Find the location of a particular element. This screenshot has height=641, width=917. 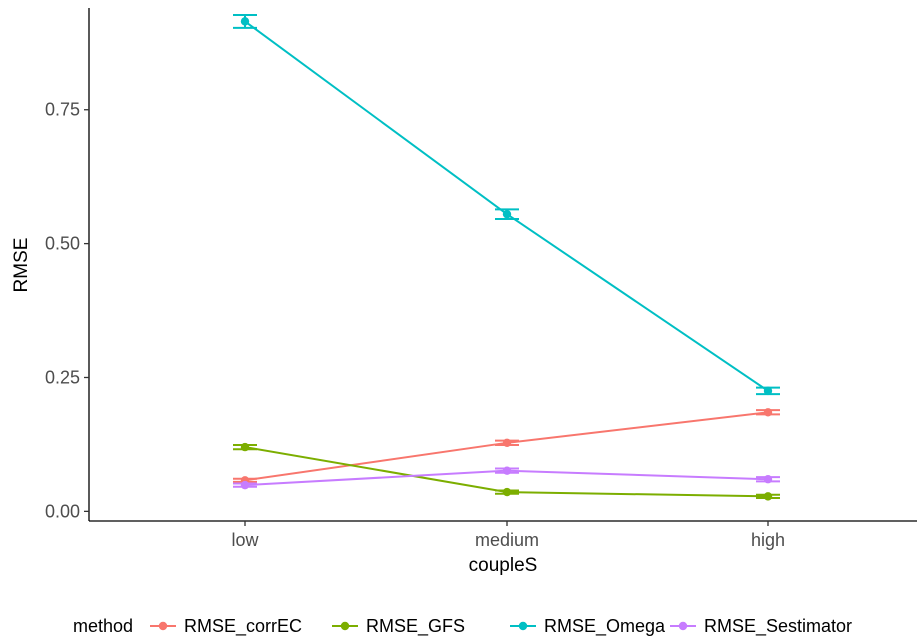

y-ticks: 0.00 0.25 0.50 0.75 is located at coordinates (67, 310).